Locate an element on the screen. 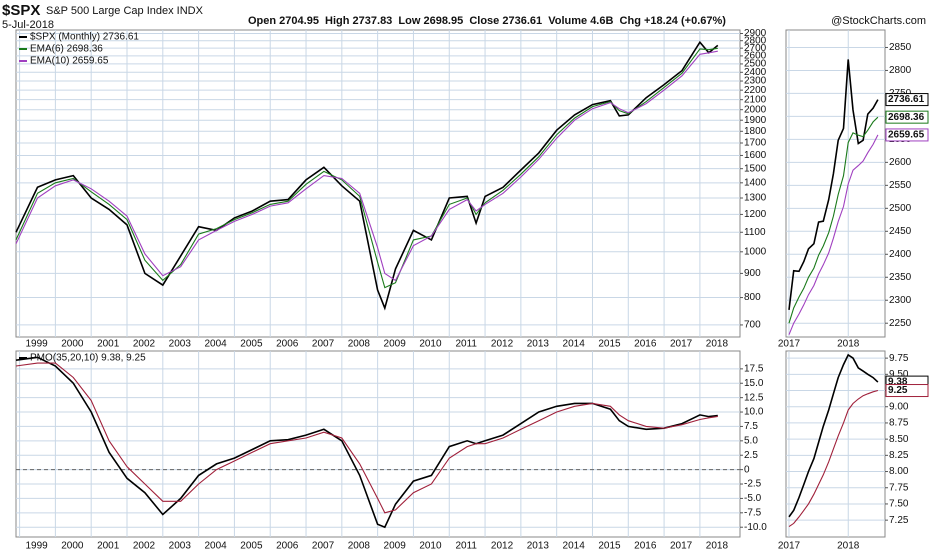 Image resolution: width=930 pixels, height=552 pixels. y-tick-label: 8.00 is located at coordinates (899, 471).